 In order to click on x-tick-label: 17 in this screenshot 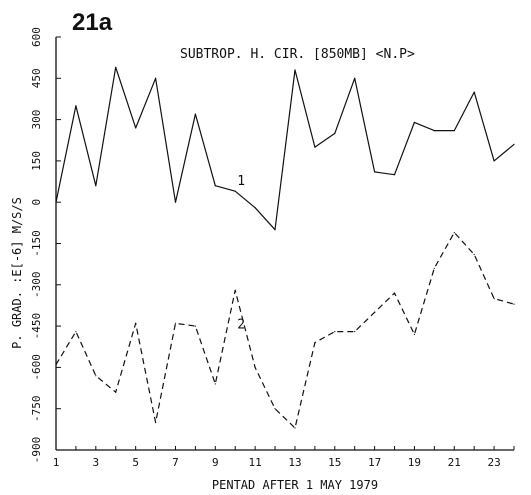, I will do `click(374, 462)`.